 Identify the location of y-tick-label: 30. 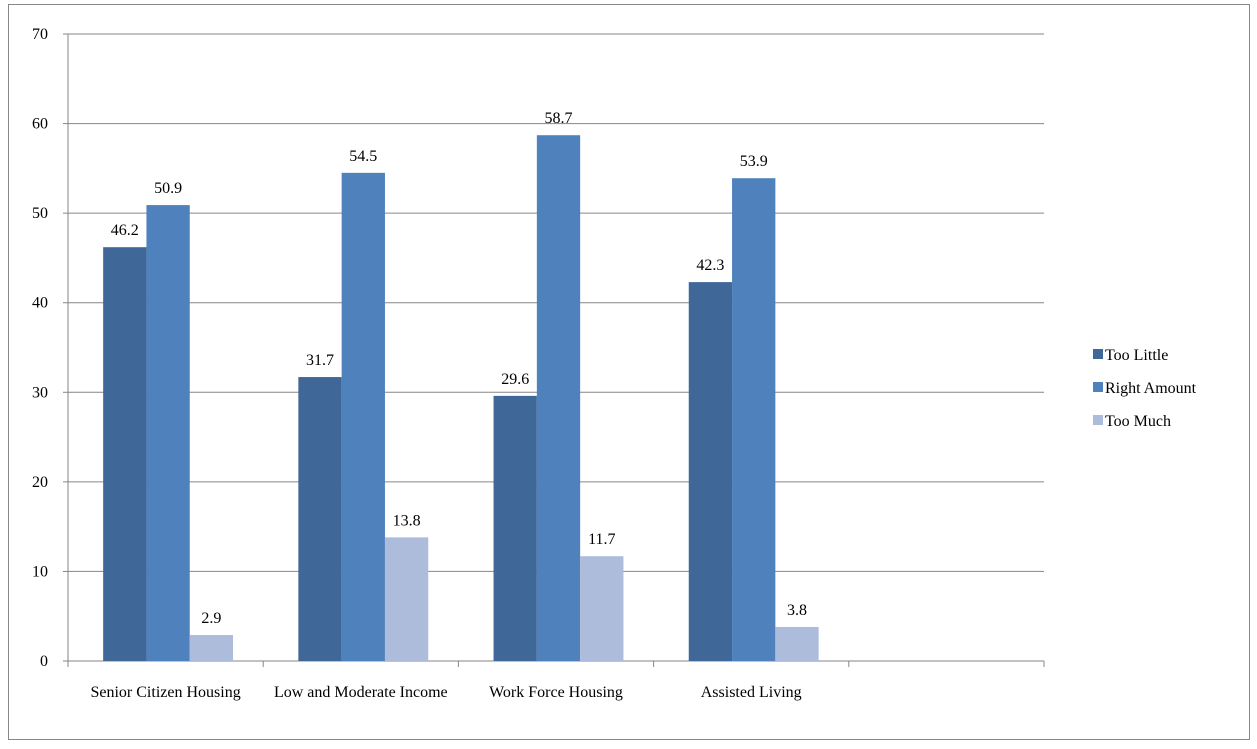
(40, 392).